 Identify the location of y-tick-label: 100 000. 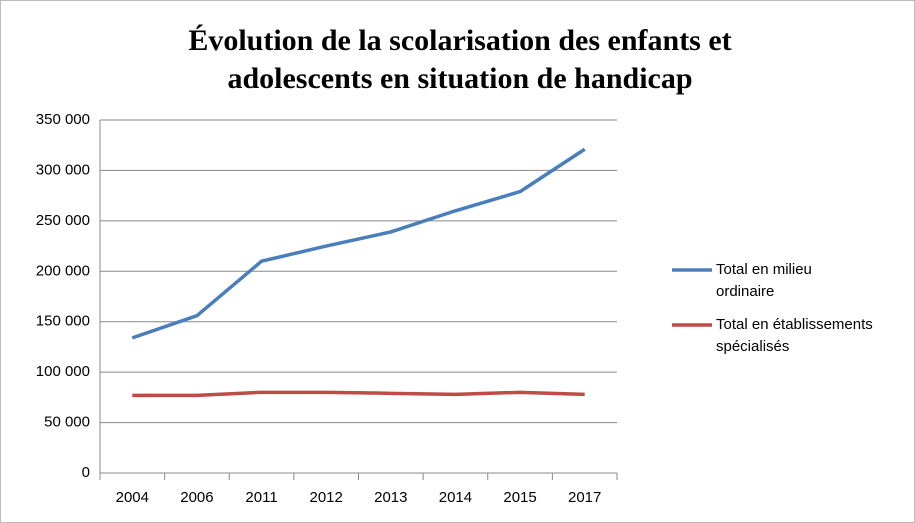
(63, 371).